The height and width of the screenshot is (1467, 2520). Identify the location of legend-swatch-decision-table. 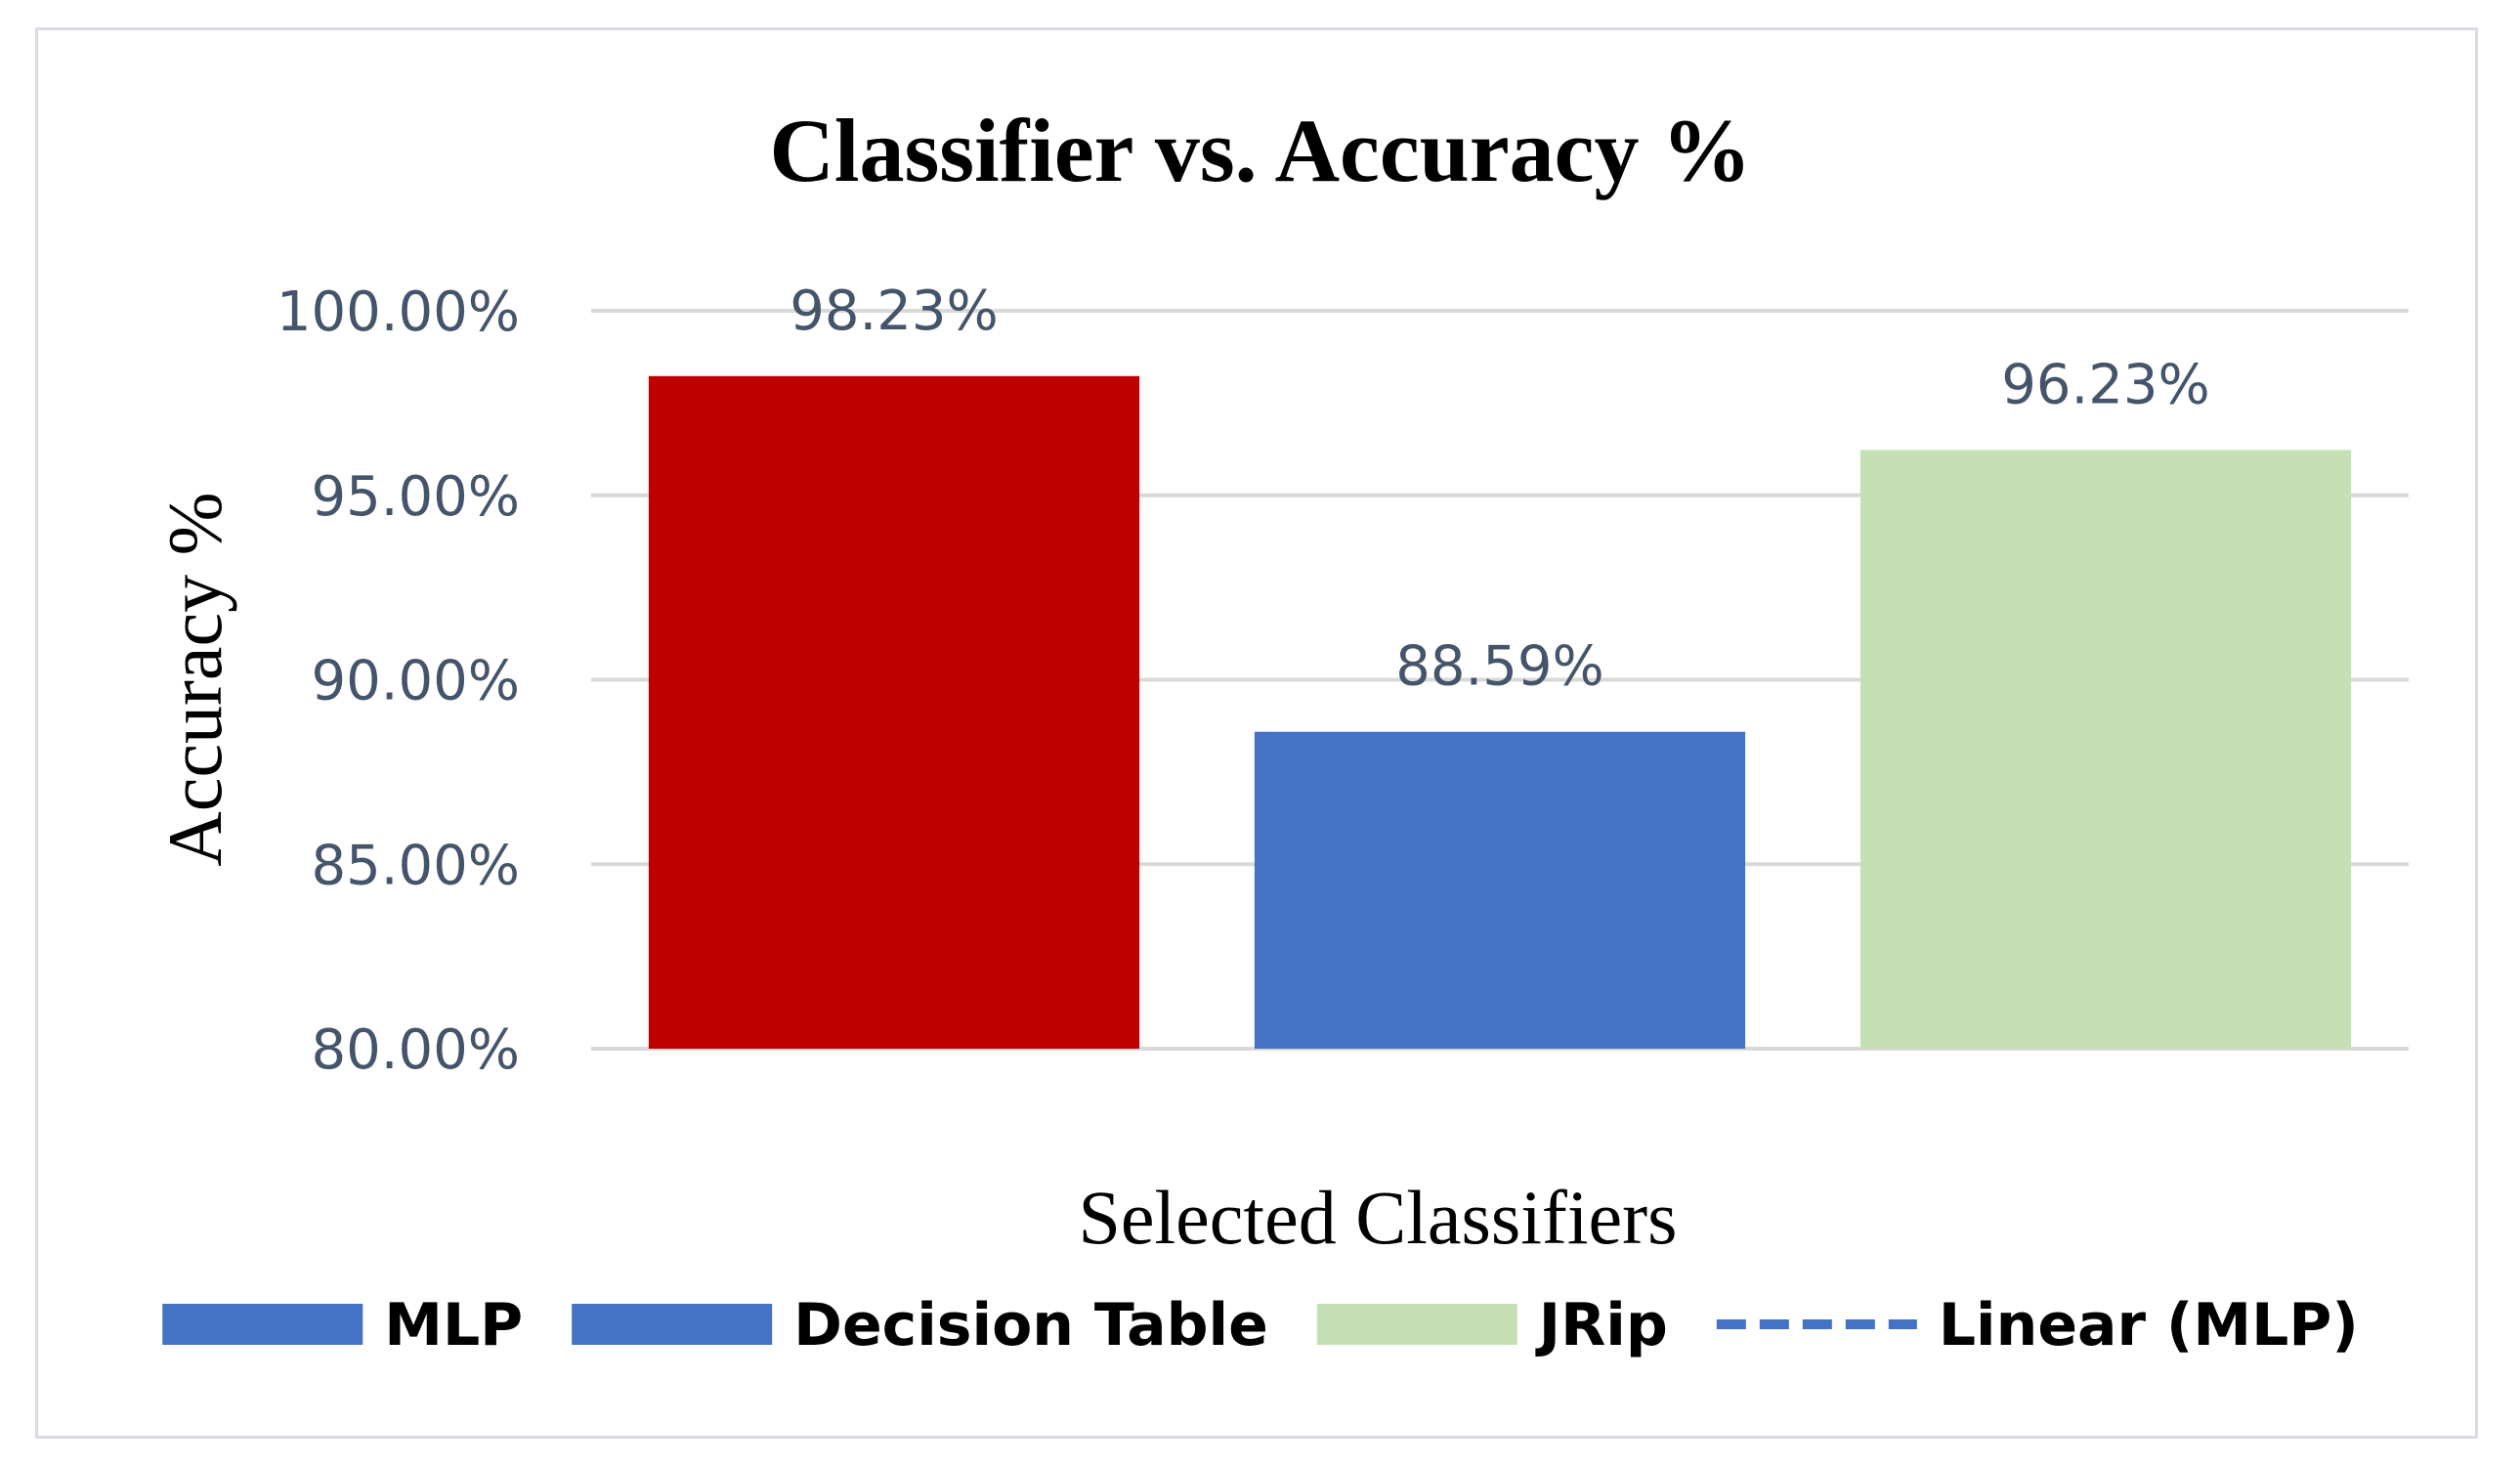
(672, 1324).